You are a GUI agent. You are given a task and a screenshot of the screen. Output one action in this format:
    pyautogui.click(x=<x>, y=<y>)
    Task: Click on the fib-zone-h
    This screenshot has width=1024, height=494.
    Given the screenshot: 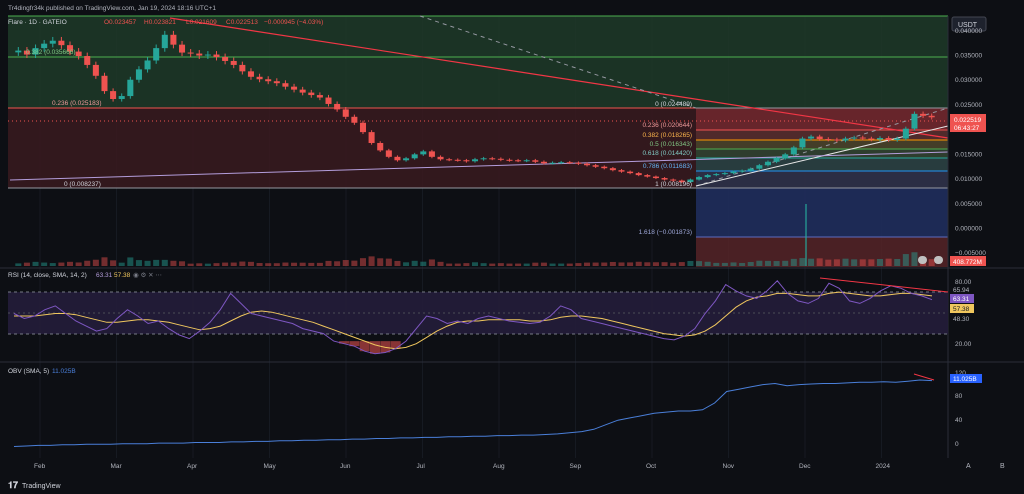 What is the action you would take?
    pyautogui.click(x=822, y=252)
    